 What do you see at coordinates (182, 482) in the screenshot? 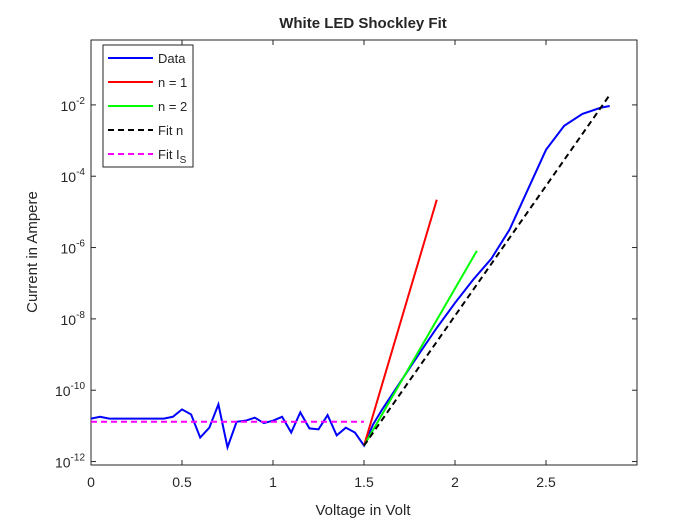
I see `x-tick-label: 0.5` at bounding box center [182, 482].